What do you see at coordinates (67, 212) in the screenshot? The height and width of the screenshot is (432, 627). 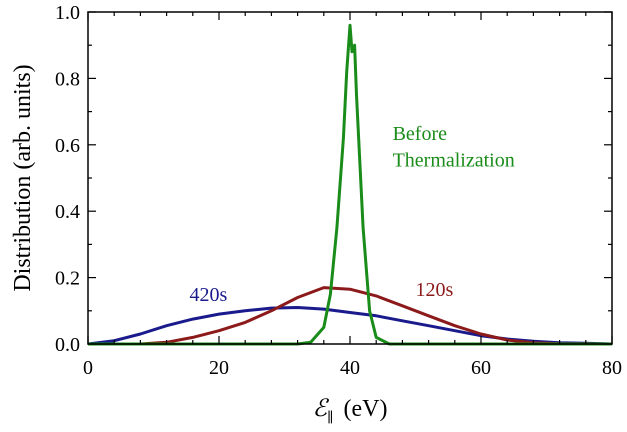 I see `y-tick-label: 0.4` at bounding box center [67, 212].